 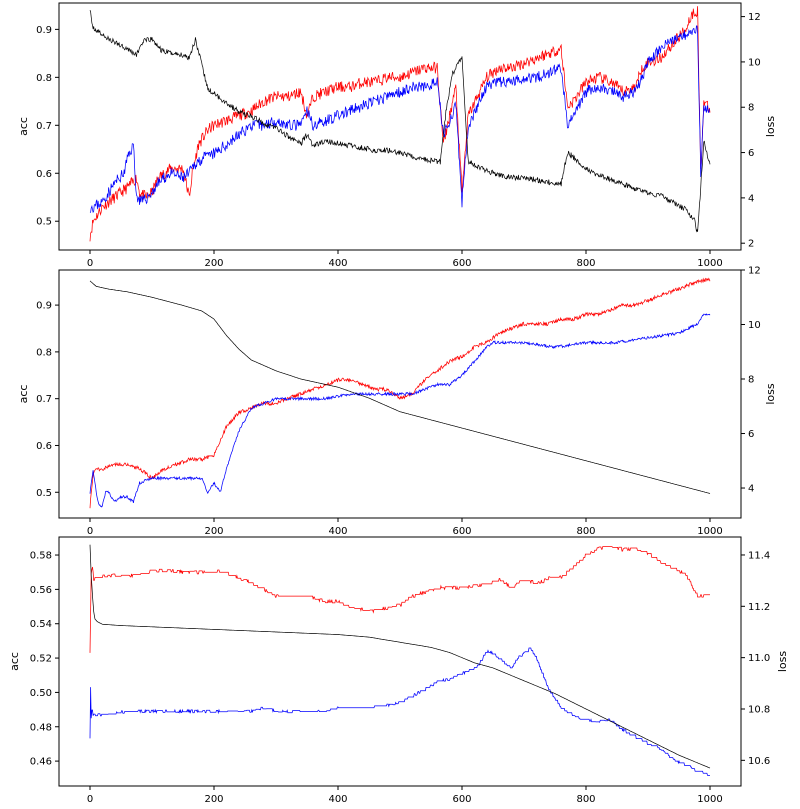 What do you see at coordinates (759, 761) in the screenshot?
I see `y2-tick-label: 10.6` at bounding box center [759, 761].